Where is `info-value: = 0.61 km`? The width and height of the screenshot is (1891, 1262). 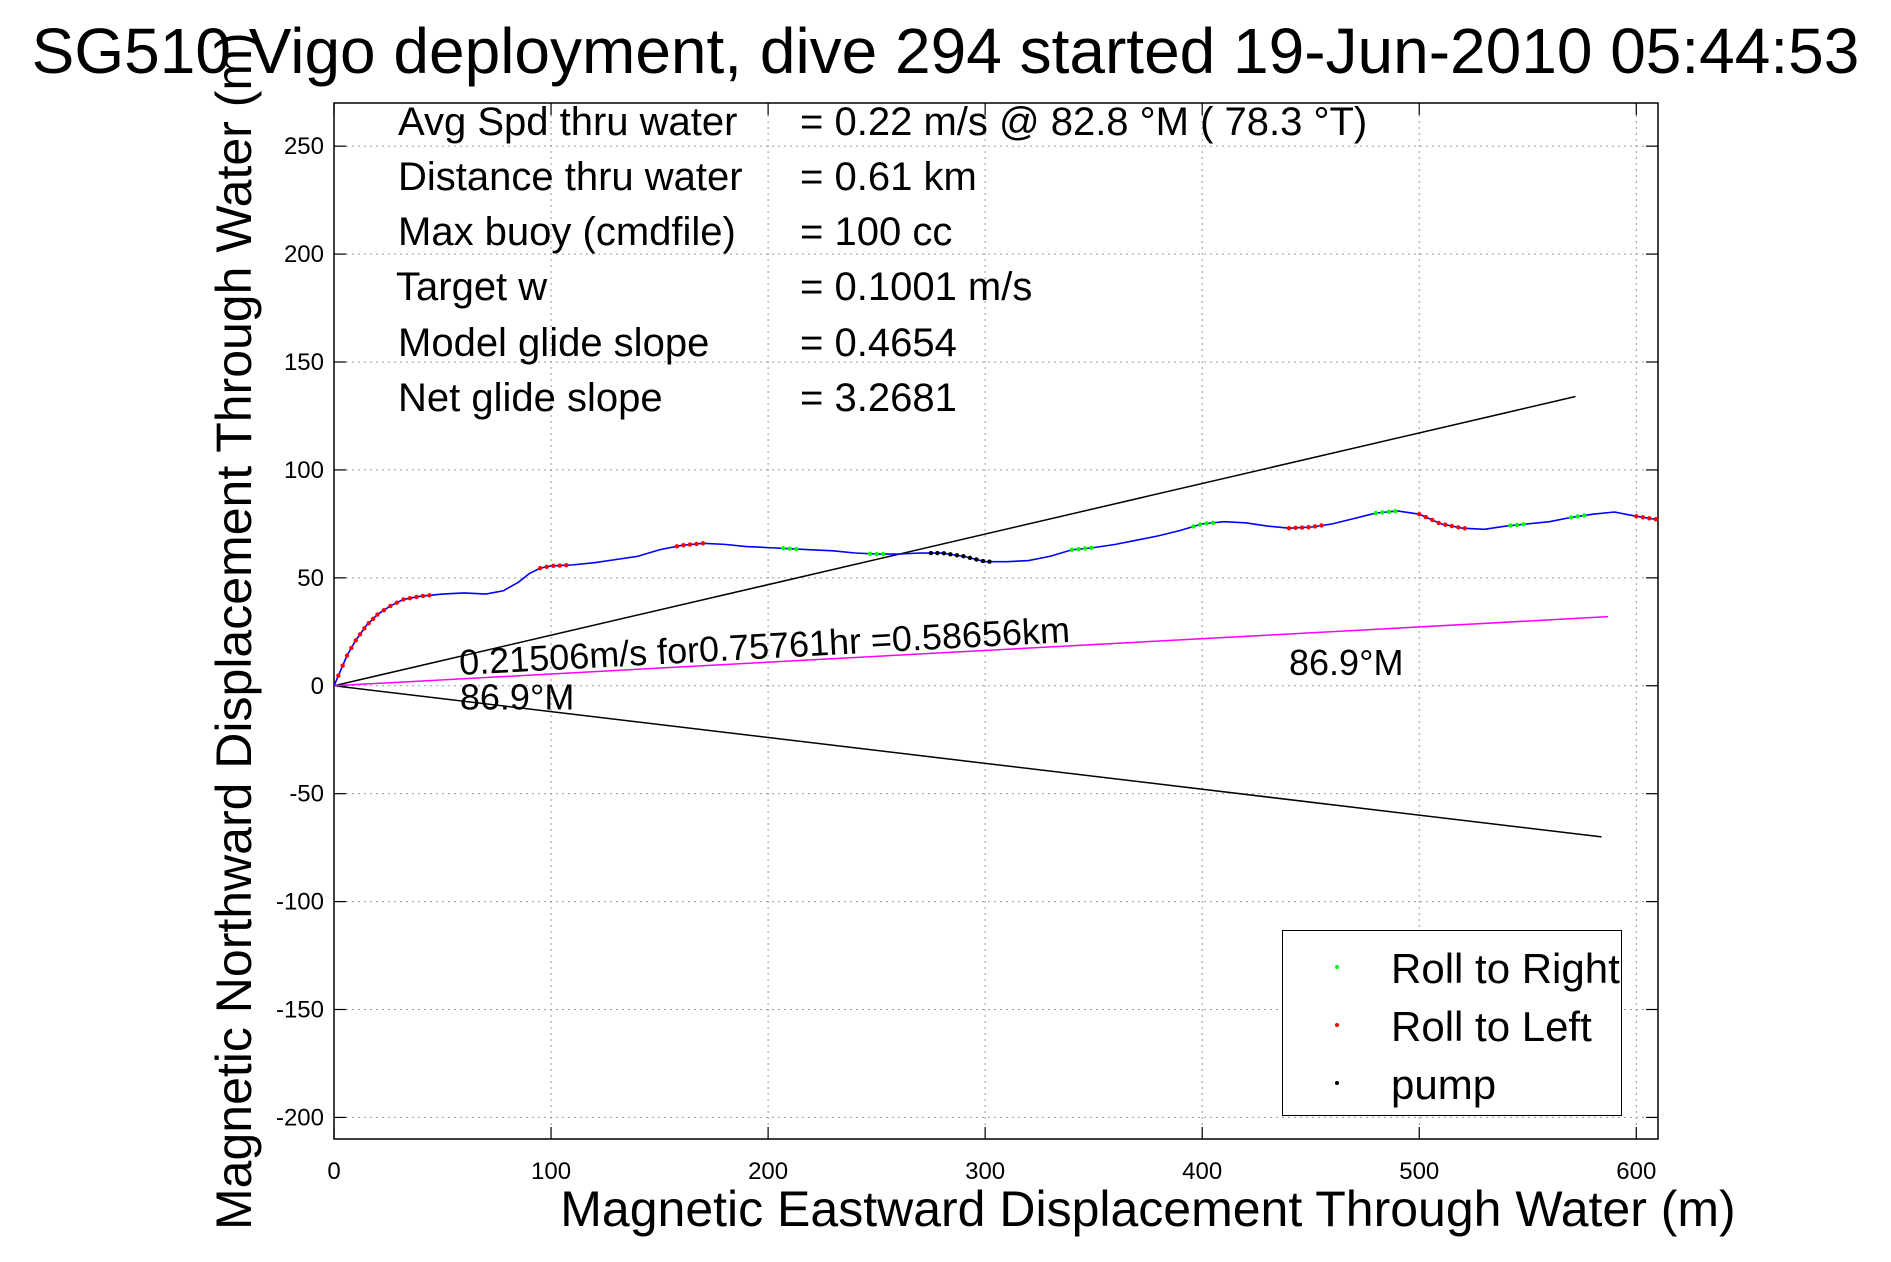
info-value: = 0.61 km is located at coordinates (888, 177).